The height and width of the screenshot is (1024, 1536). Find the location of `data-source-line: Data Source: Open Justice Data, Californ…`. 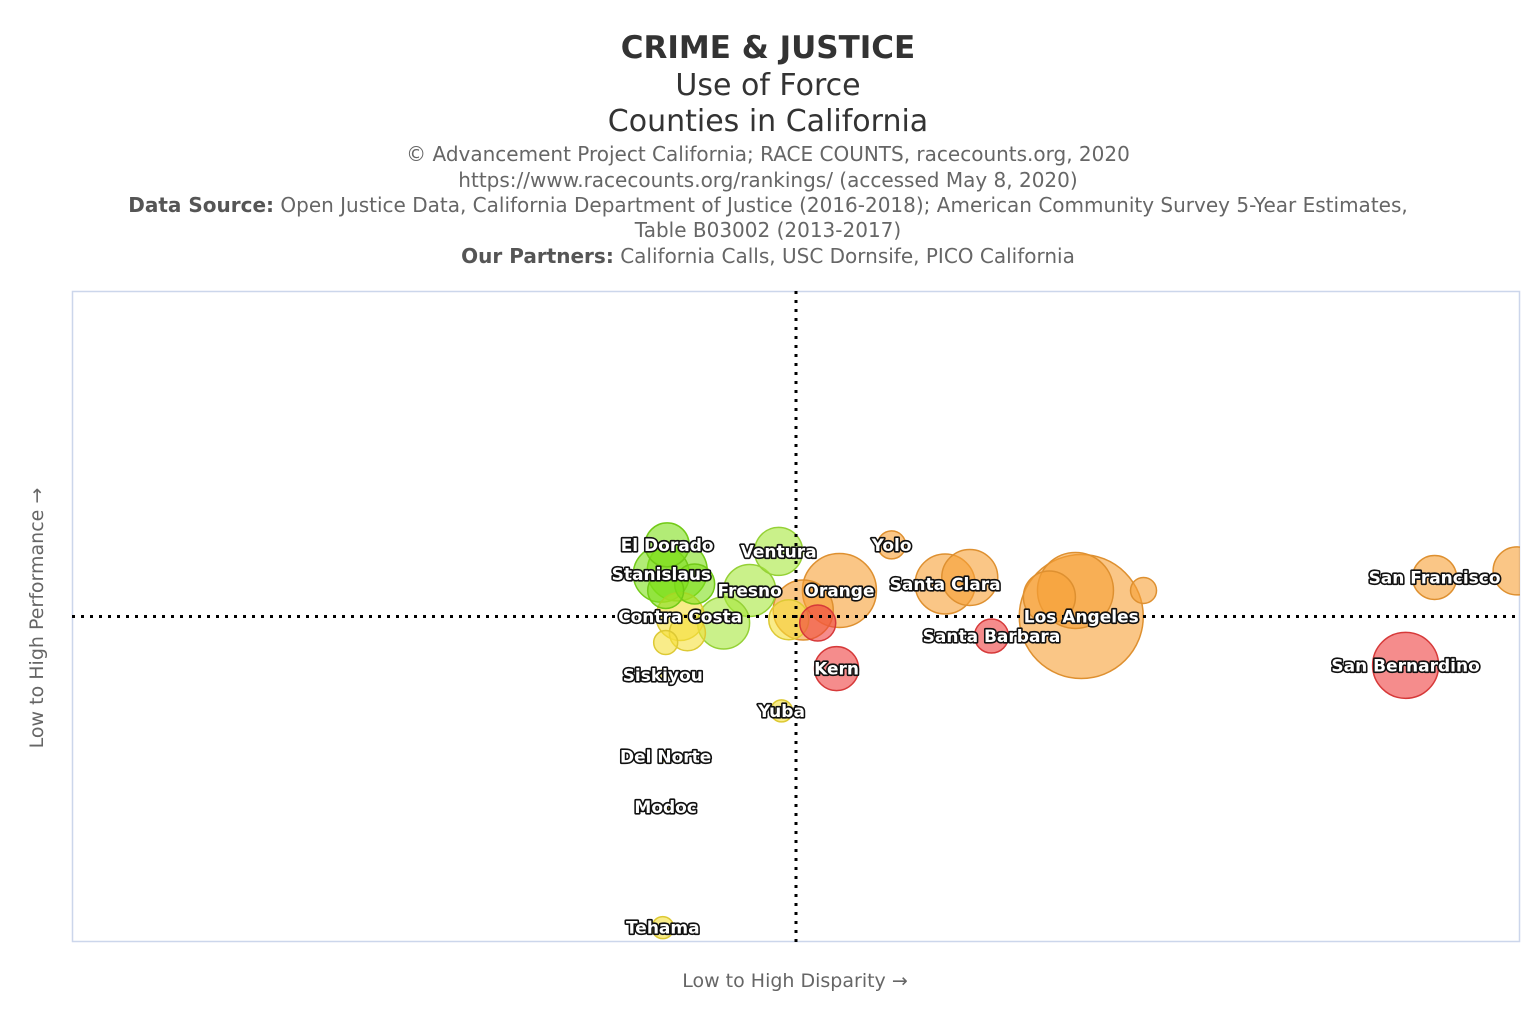

data-source-line: Data Source: Open Justice Data, Californ… is located at coordinates (768, 205).